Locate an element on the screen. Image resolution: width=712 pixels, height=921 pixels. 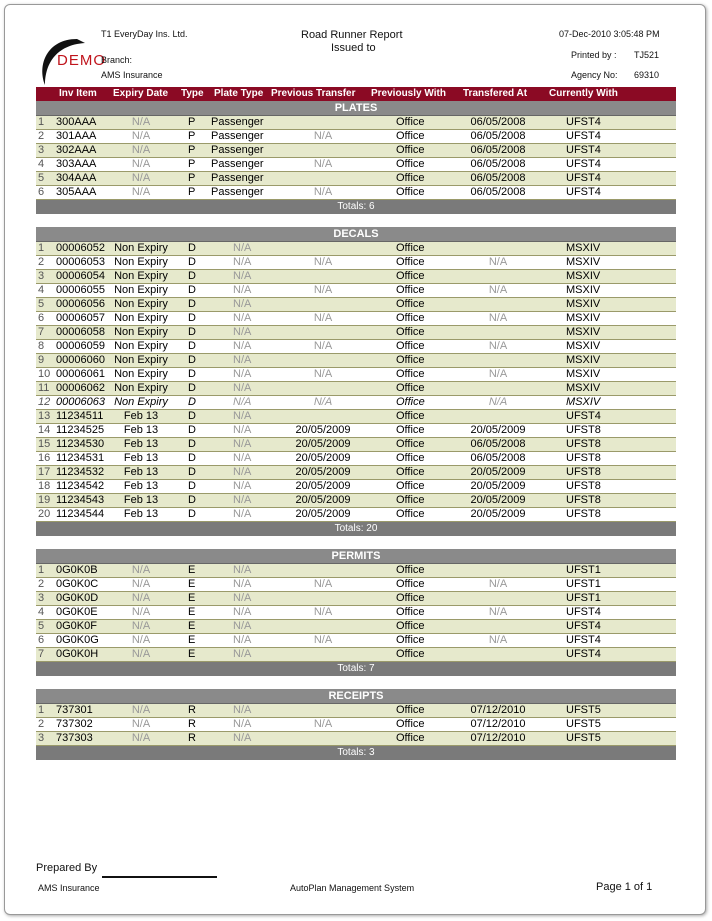
totals-row: Totals: 7 is located at coordinates (356, 669).